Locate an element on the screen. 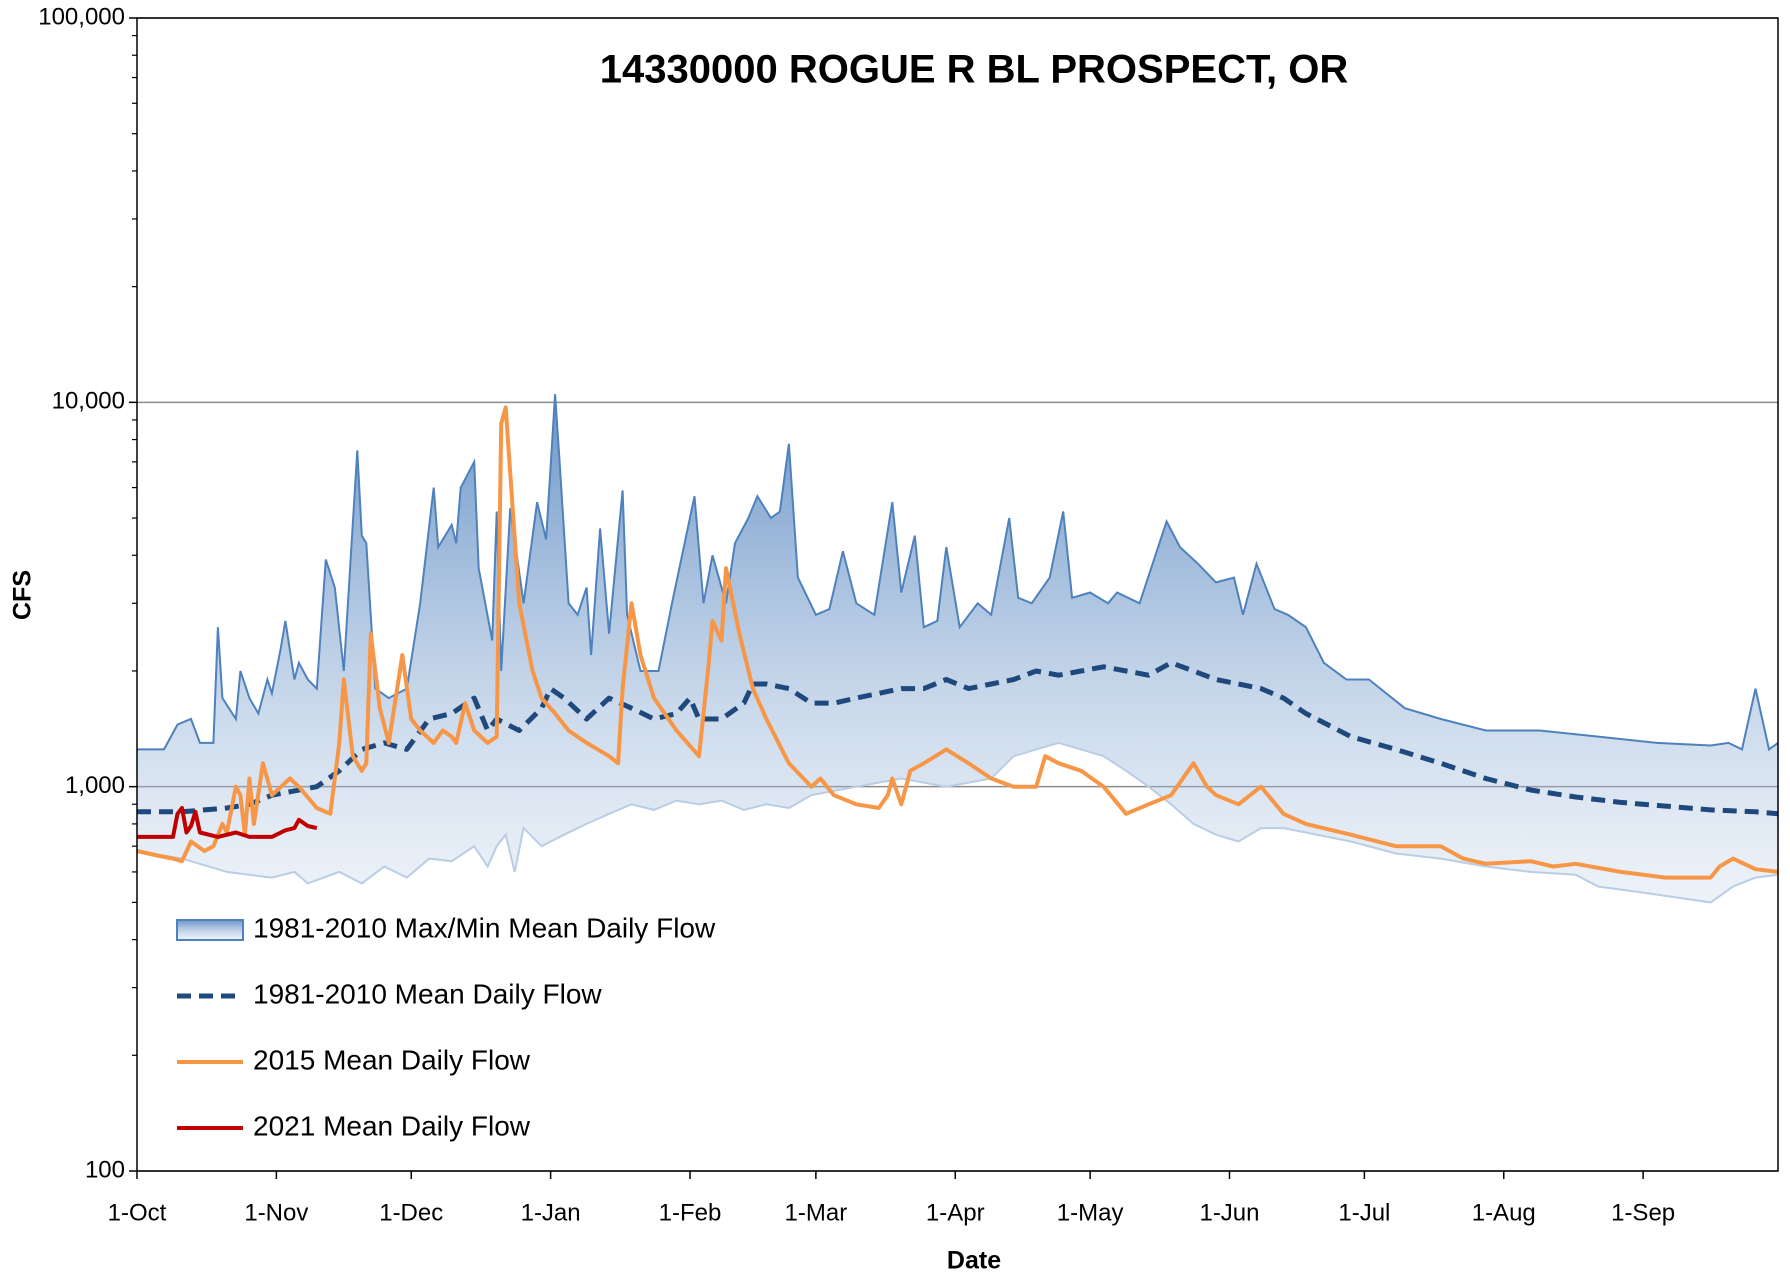 Image resolution: width=1790 pixels, height=1276 pixels. legend-label: 1981-2010 Mean Daily Flow is located at coordinates (427, 993).